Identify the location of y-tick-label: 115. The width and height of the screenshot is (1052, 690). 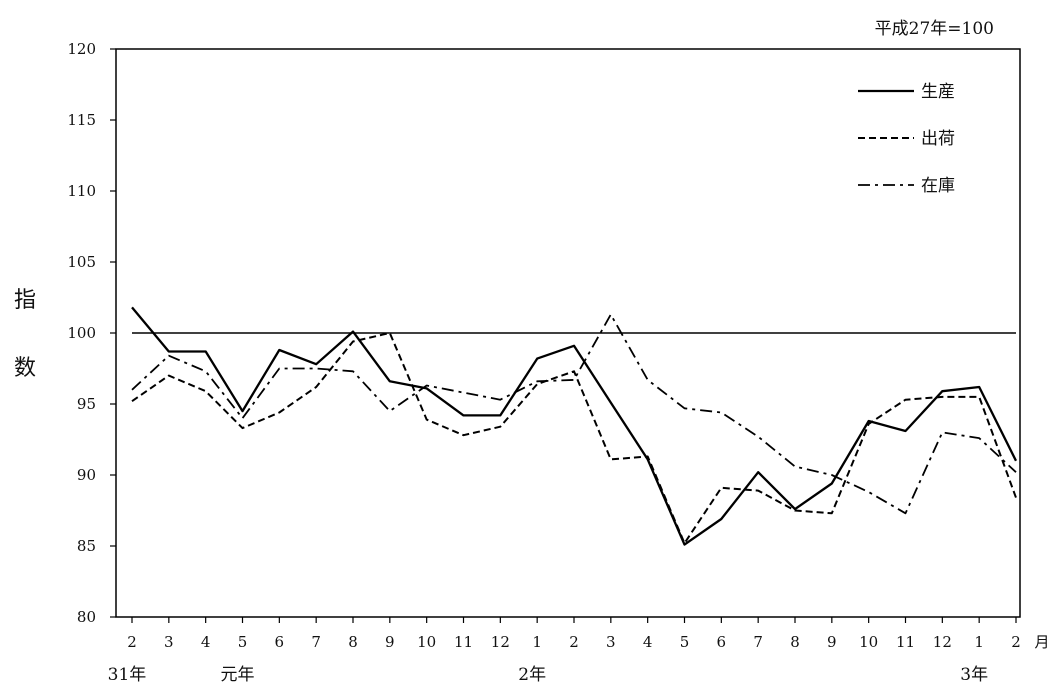
(81, 120).